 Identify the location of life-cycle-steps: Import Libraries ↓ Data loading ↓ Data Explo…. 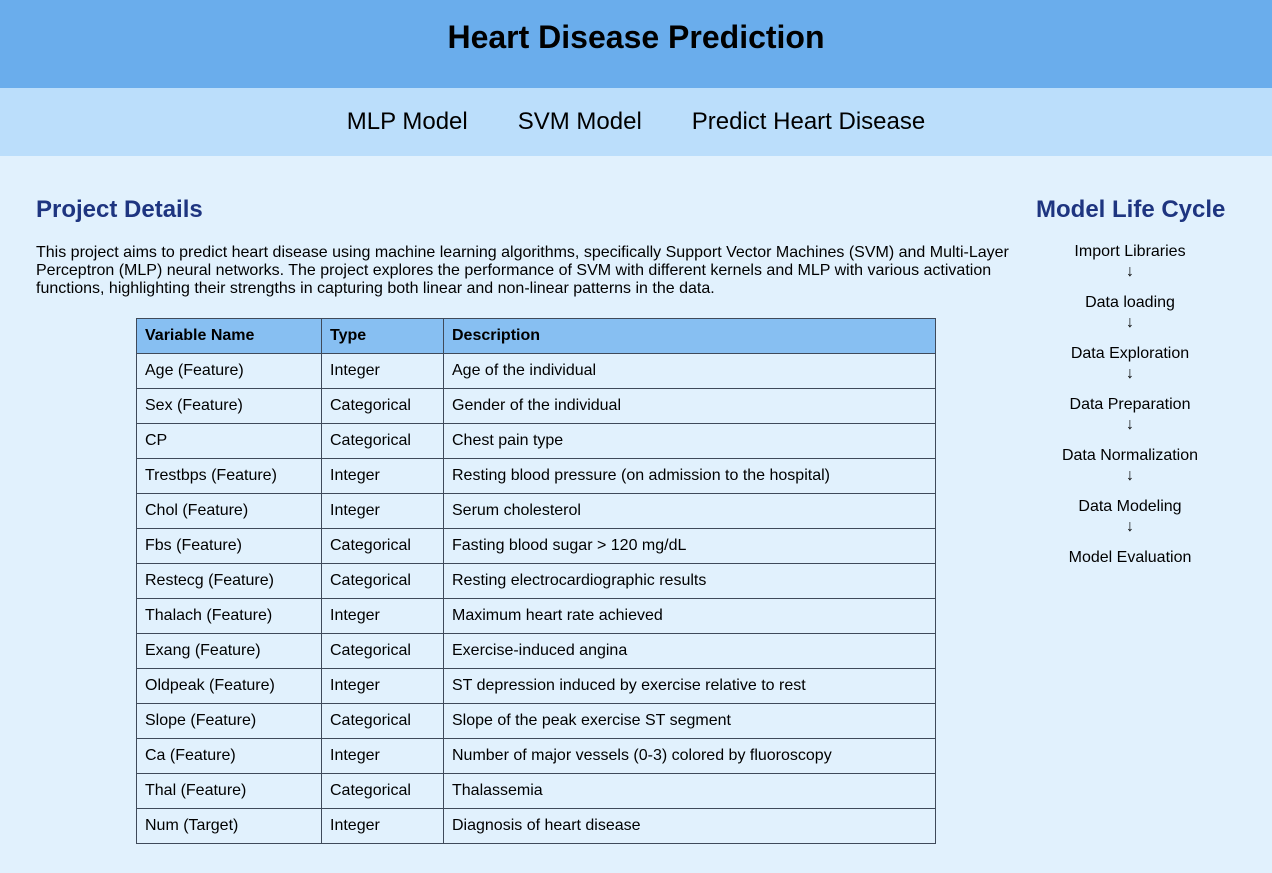
(1130, 404).